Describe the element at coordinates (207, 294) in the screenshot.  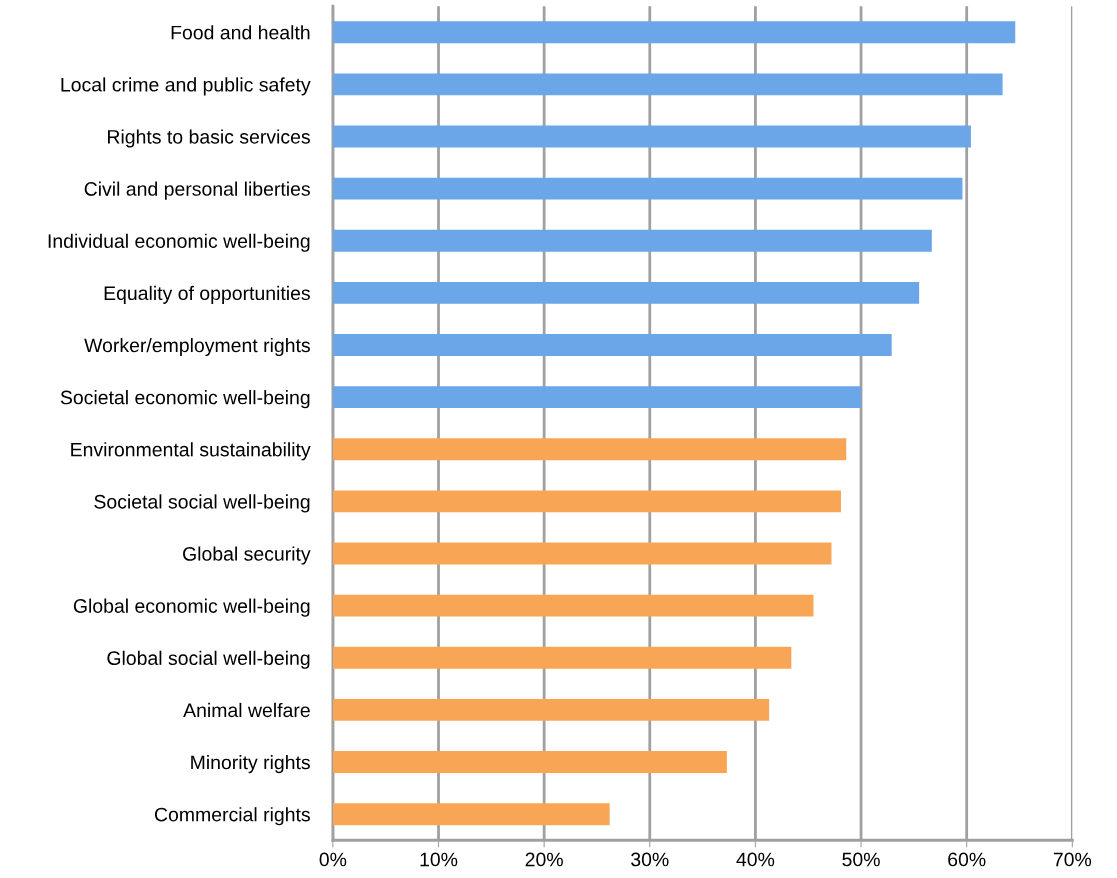
I see `y-tick-label: Equality of opportunities` at that location.